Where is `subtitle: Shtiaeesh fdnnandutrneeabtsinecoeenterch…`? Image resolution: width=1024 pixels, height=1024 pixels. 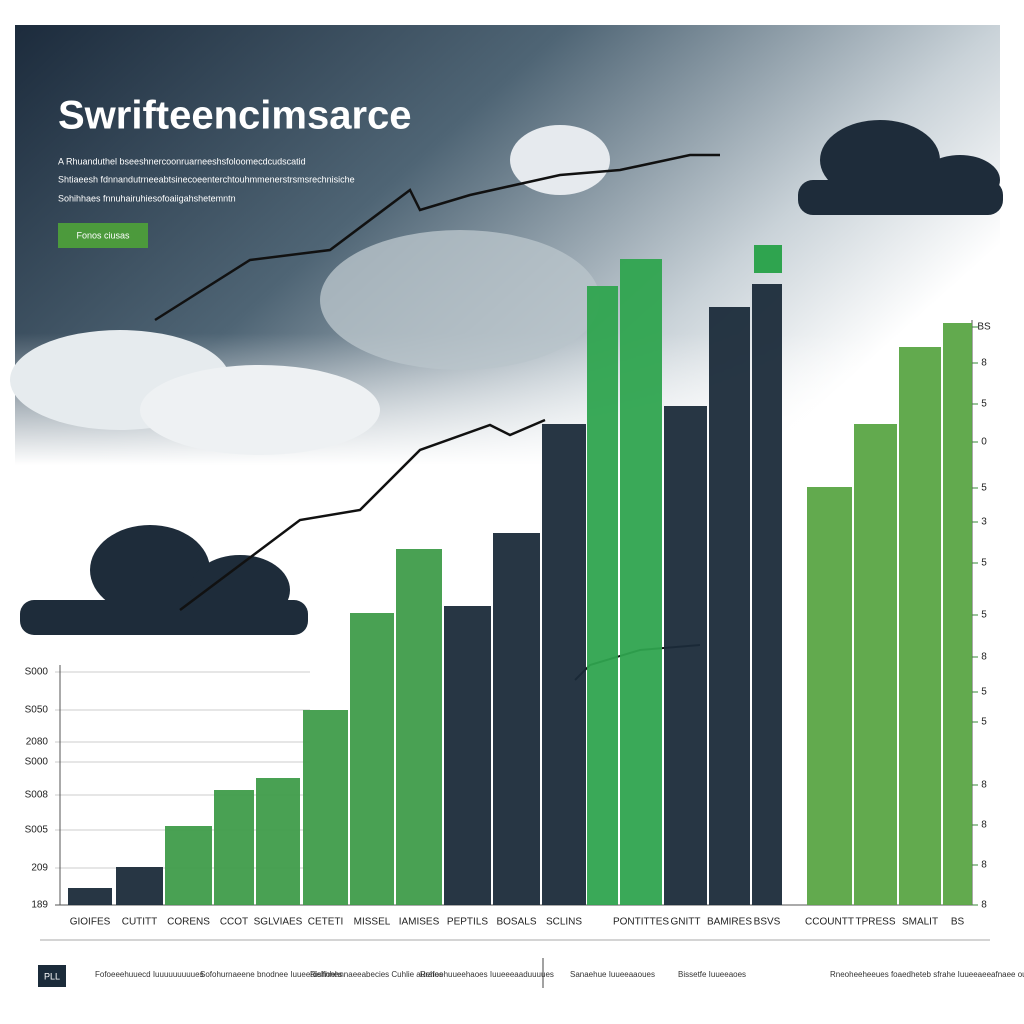 subtitle: Shtiaeesh fdnnandutrneeabtsinecoeenterch… is located at coordinates (206, 179).